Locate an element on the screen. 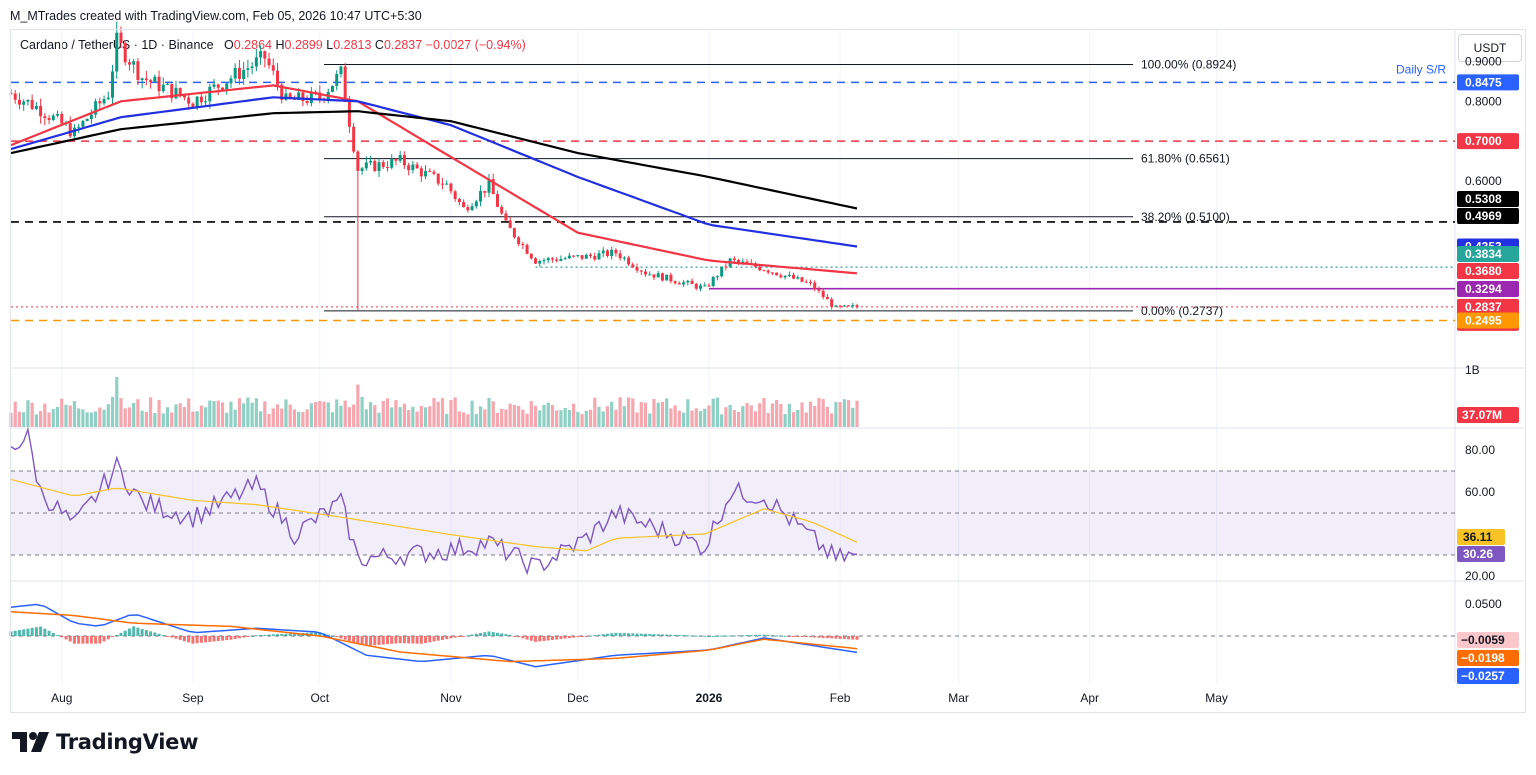  volume-label is located at coordinates (1488, 415).